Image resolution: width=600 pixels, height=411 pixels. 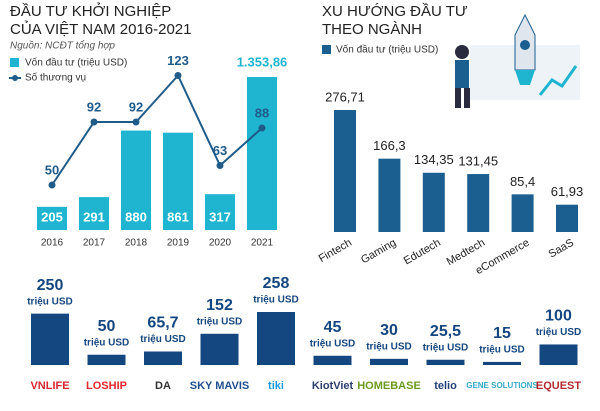 What do you see at coordinates (178, 243) in the screenshot?
I see `x-tick-label: 2019` at bounding box center [178, 243].